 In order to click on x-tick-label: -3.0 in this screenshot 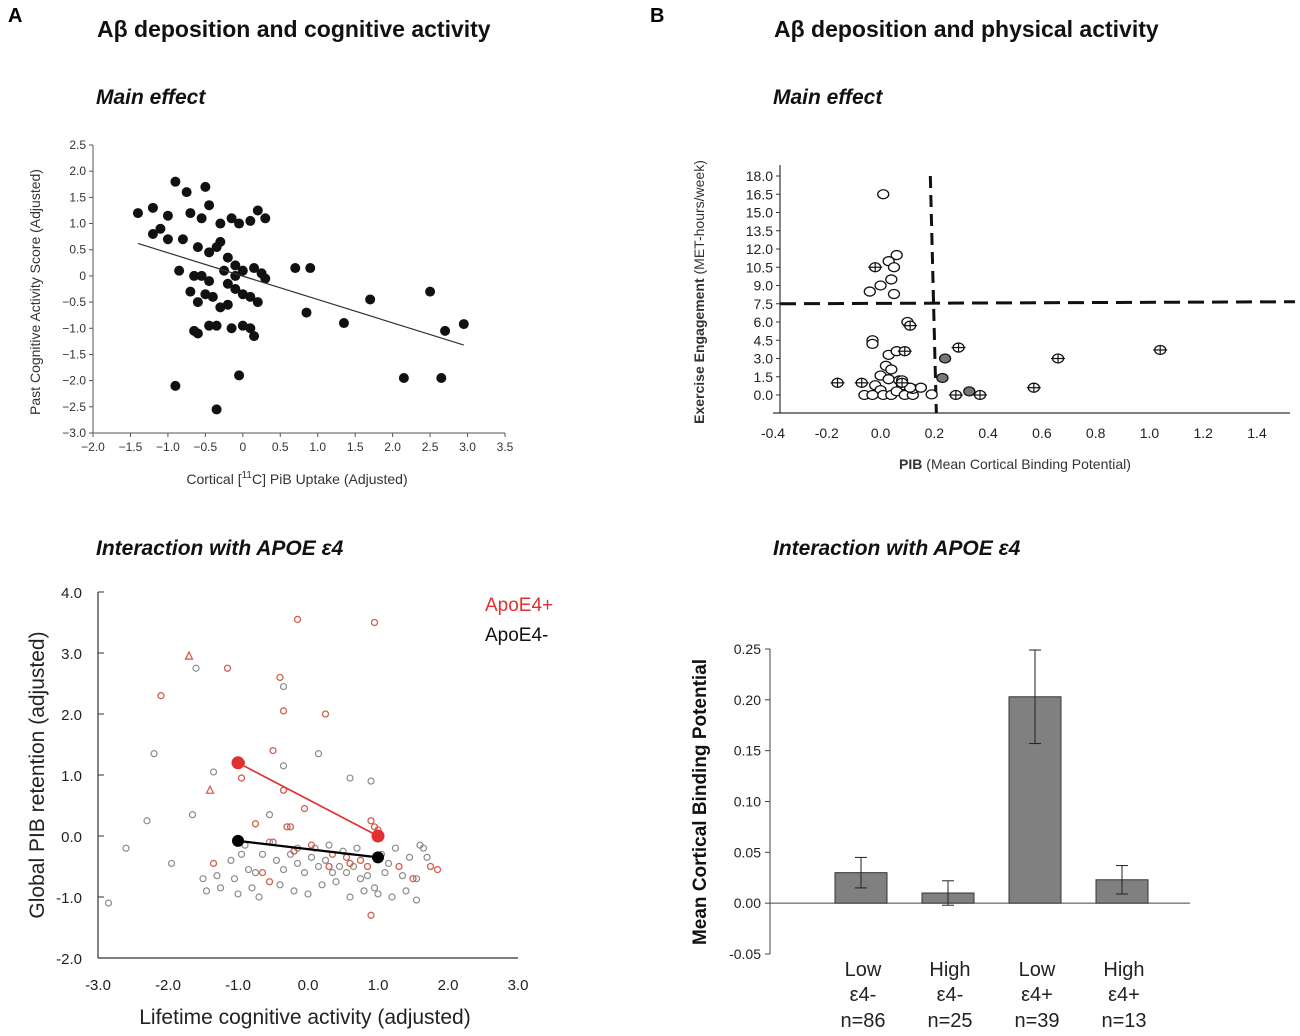, I will do `click(98, 985)`.